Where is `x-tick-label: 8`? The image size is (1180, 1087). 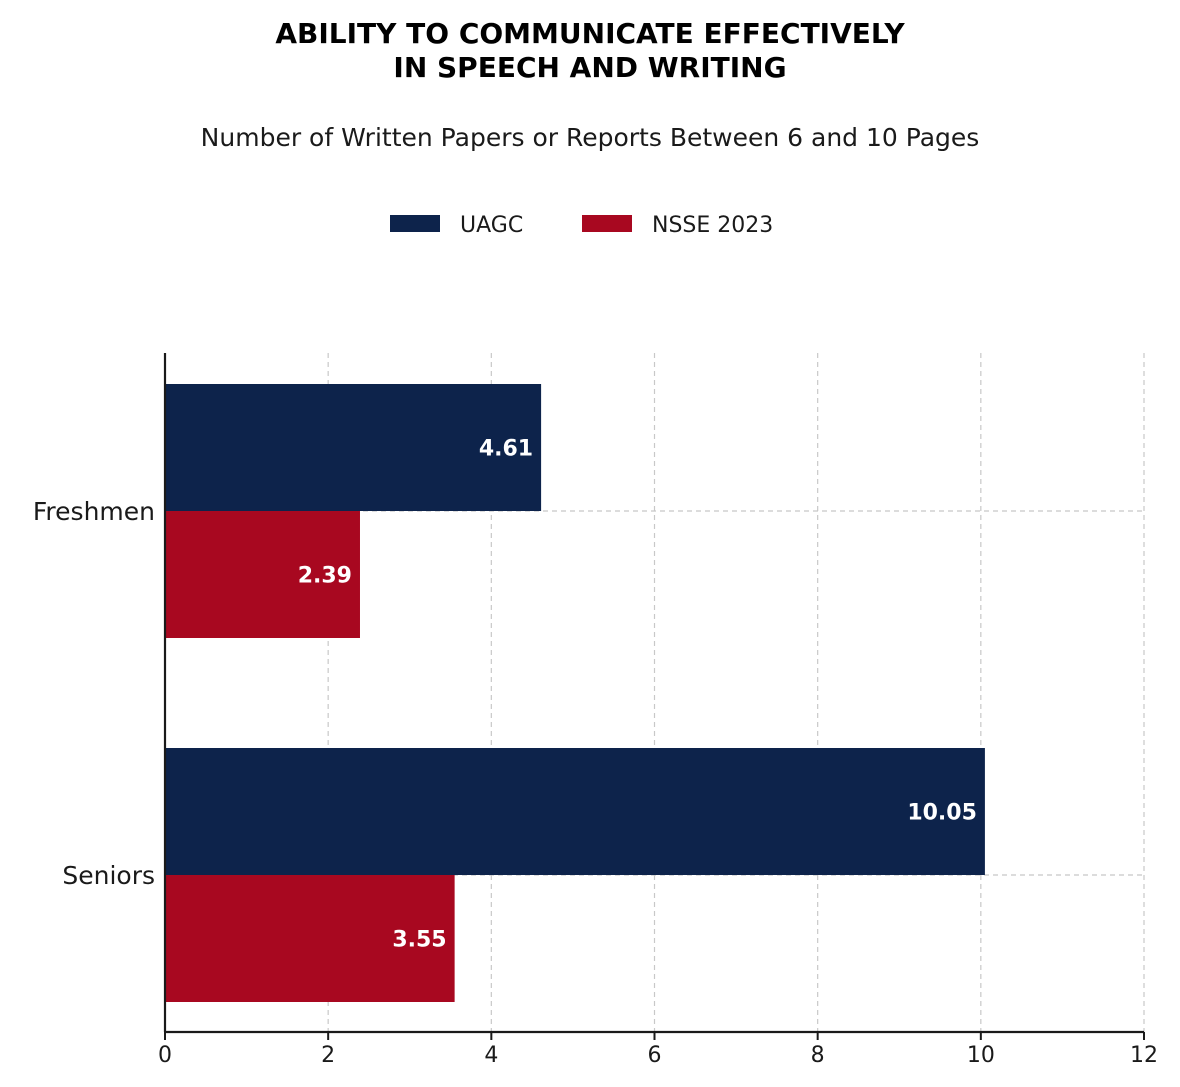
x-tick-label: 8 is located at coordinates (818, 1055).